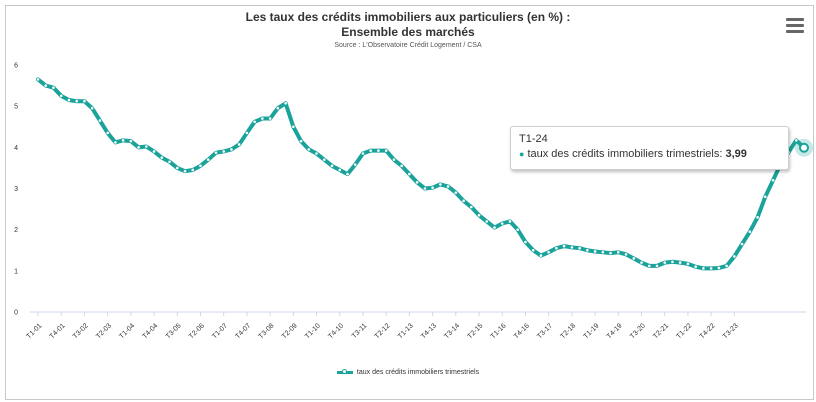 This screenshot has width=816, height=402. I want to click on data-point-highlighted, so click(804, 147).